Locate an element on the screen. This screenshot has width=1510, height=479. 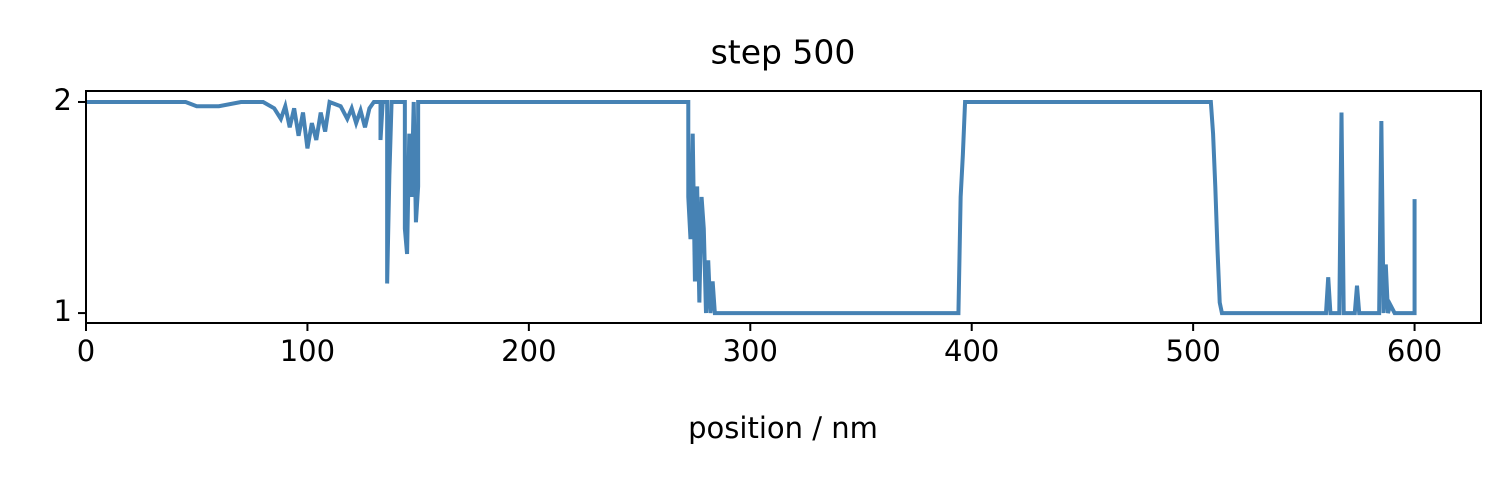
x-tick-label: 300 is located at coordinates (750, 351).